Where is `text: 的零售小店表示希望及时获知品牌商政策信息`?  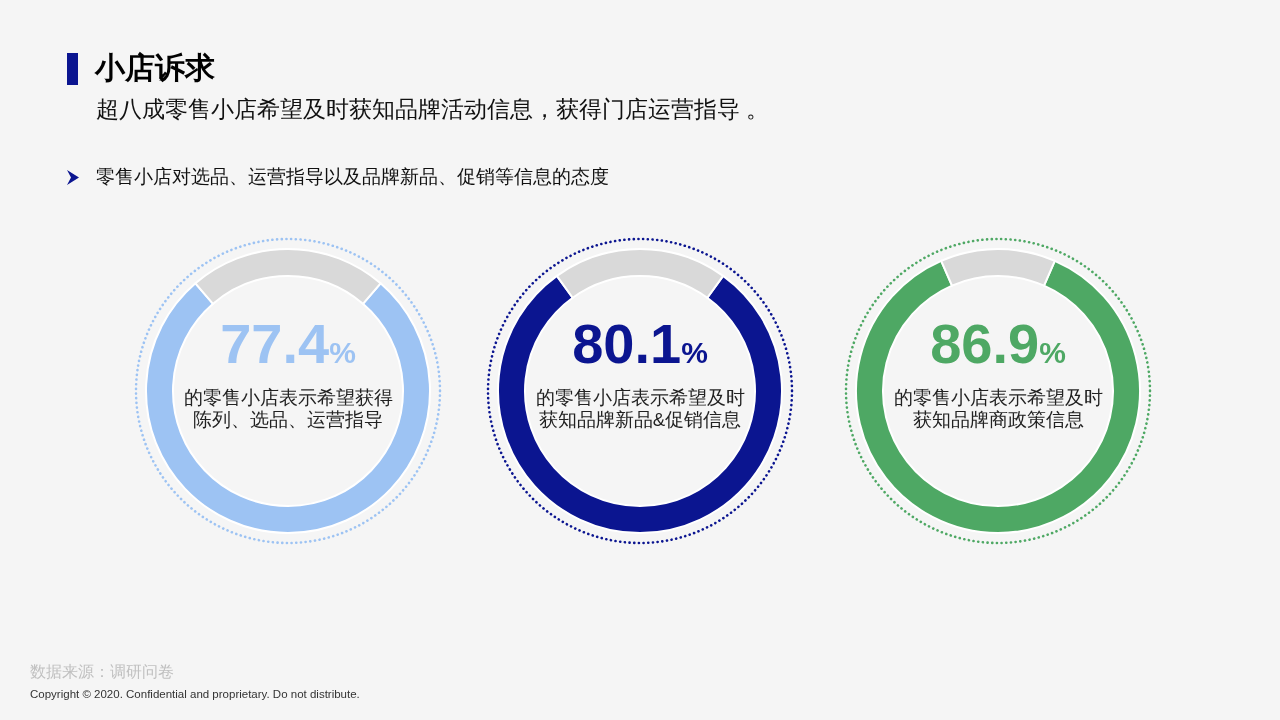 text: 的零售小店表示希望及时获知品牌商政策信息 is located at coordinates (998, 408).